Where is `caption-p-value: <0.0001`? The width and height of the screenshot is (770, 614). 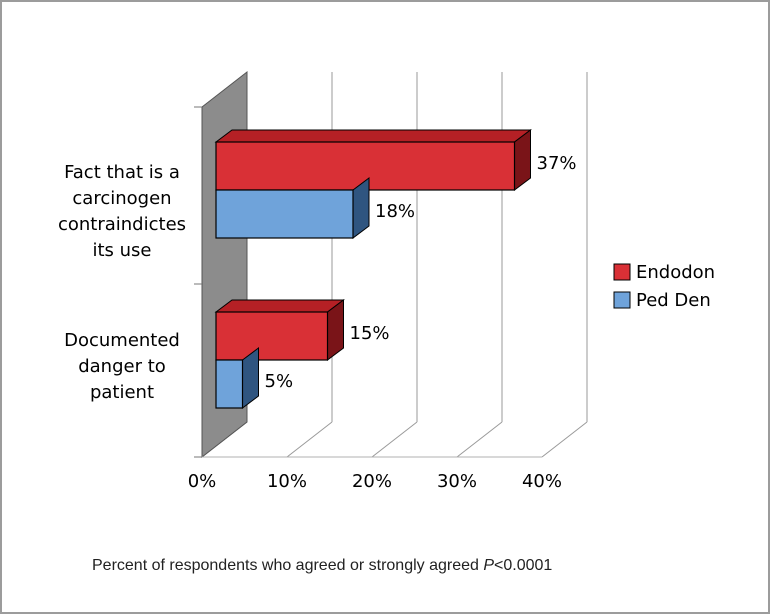 caption-p-value: <0.0001 is located at coordinates (523, 565).